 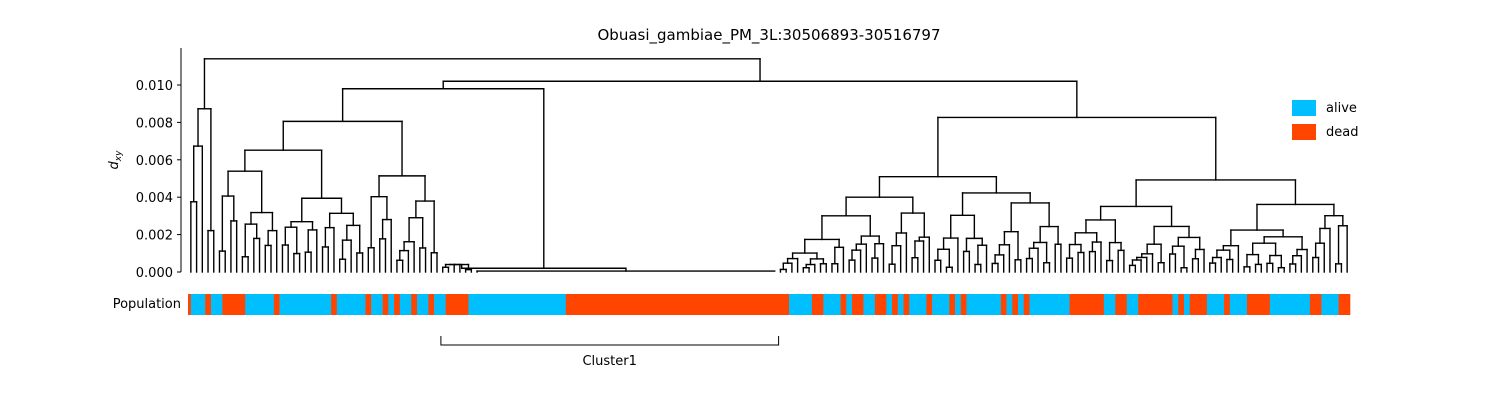 I want to click on legend-swatch-alive, so click(x=1304, y=108).